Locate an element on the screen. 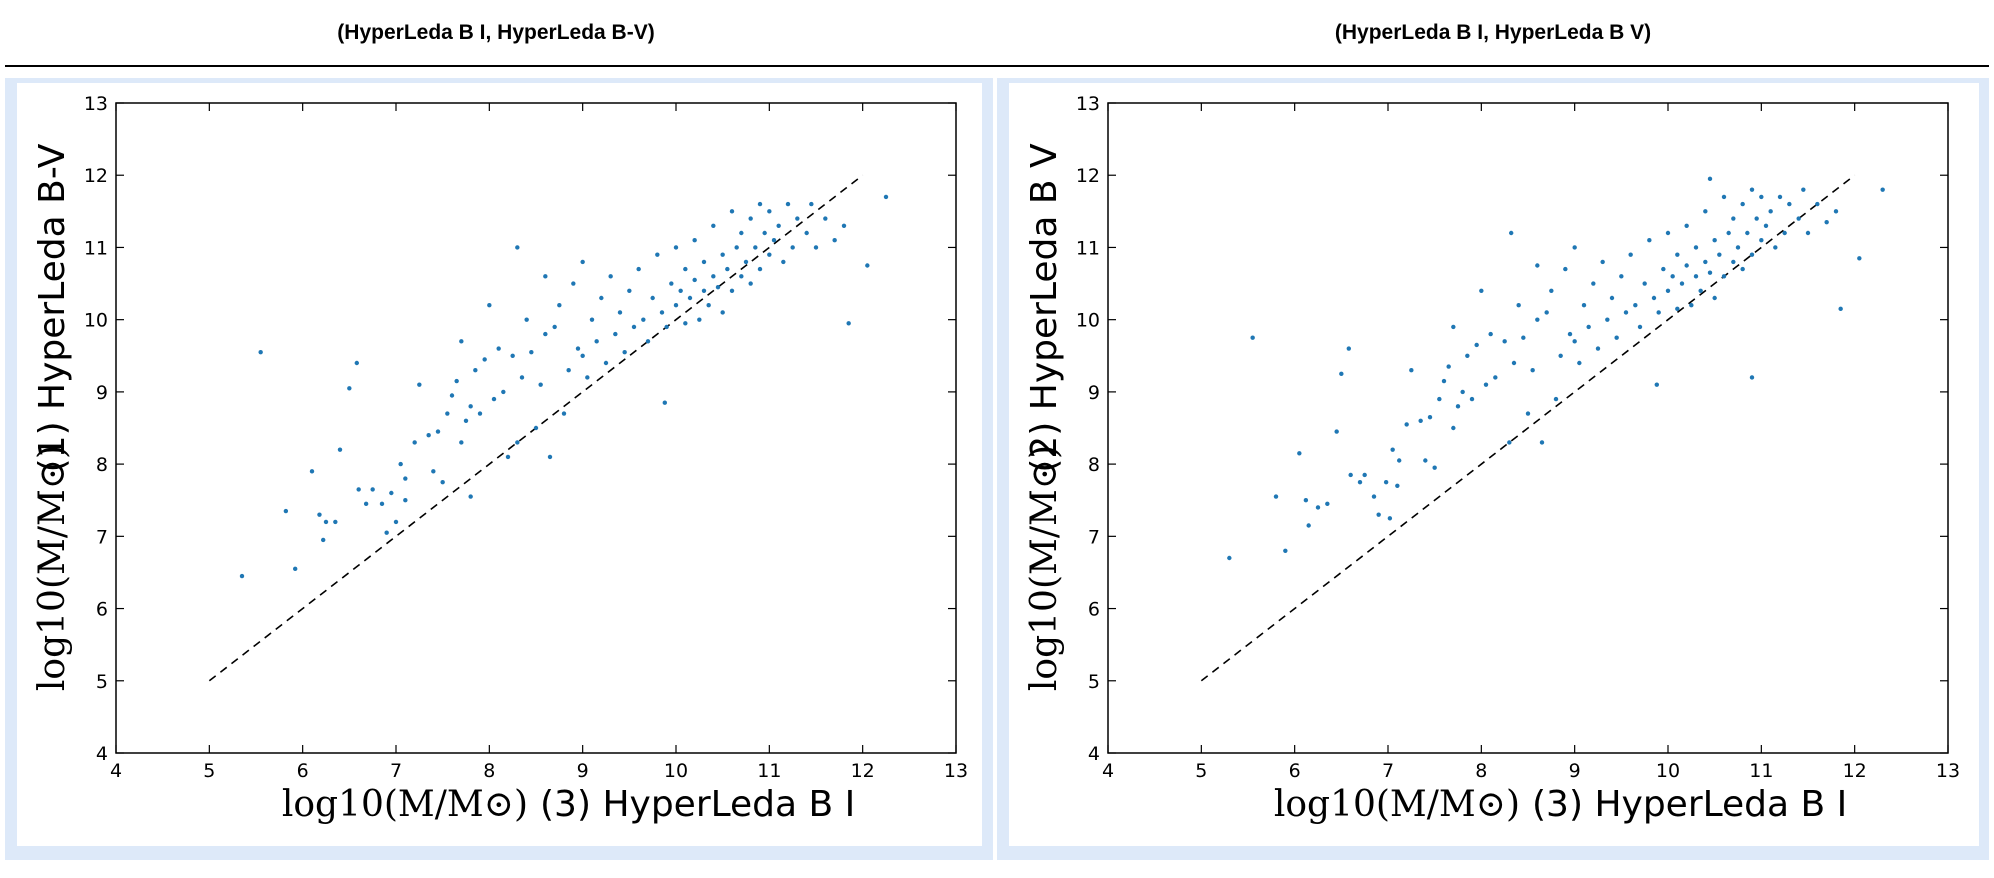 Image resolution: width=1994 pixels, height=878 pixels. y-tick-label-left: 5 is located at coordinates (102, 682).